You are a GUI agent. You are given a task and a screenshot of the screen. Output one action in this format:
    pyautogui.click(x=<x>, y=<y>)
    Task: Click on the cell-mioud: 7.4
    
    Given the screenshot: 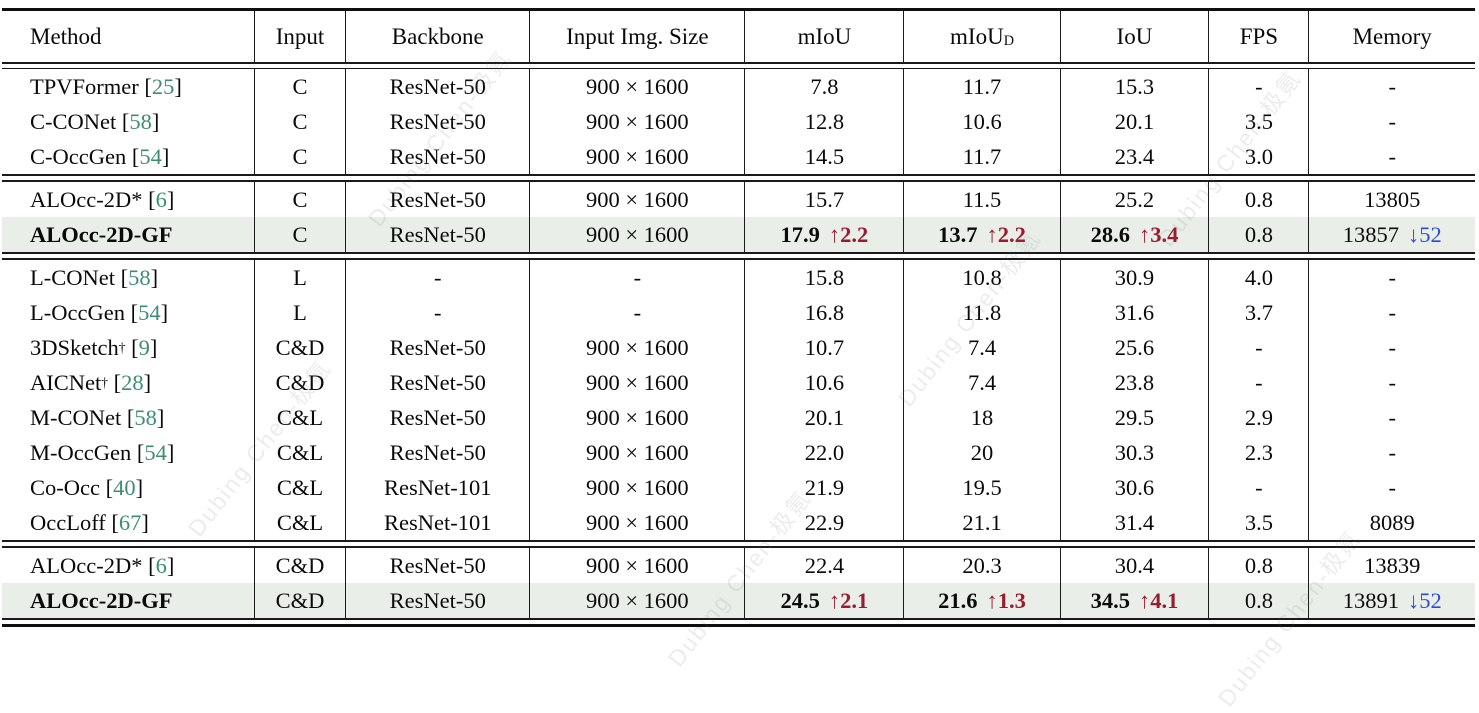 What is the action you would take?
    pyautogui.click(x=981, y=347)
    